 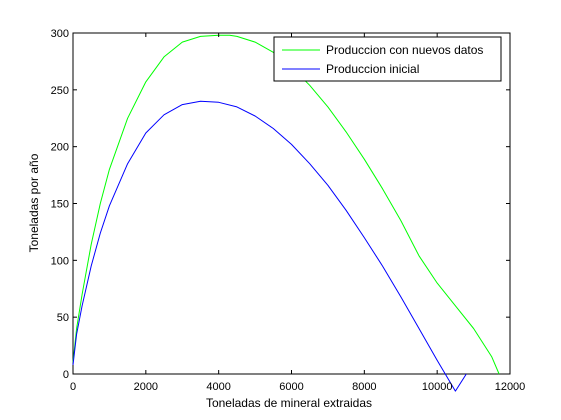 What do you see at coordinates (218, 387) in the screenshot?
I see `x-tick-label-2: 4000` at bounding box center [218, 387].